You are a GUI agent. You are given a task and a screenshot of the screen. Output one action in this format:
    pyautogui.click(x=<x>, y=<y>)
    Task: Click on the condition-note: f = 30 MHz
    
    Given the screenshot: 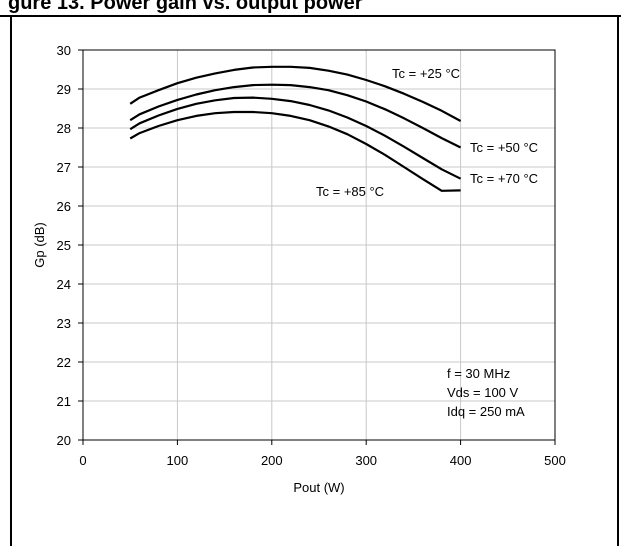 What is the action you would take?
    pyautogui.click(x=478, y=373)
    